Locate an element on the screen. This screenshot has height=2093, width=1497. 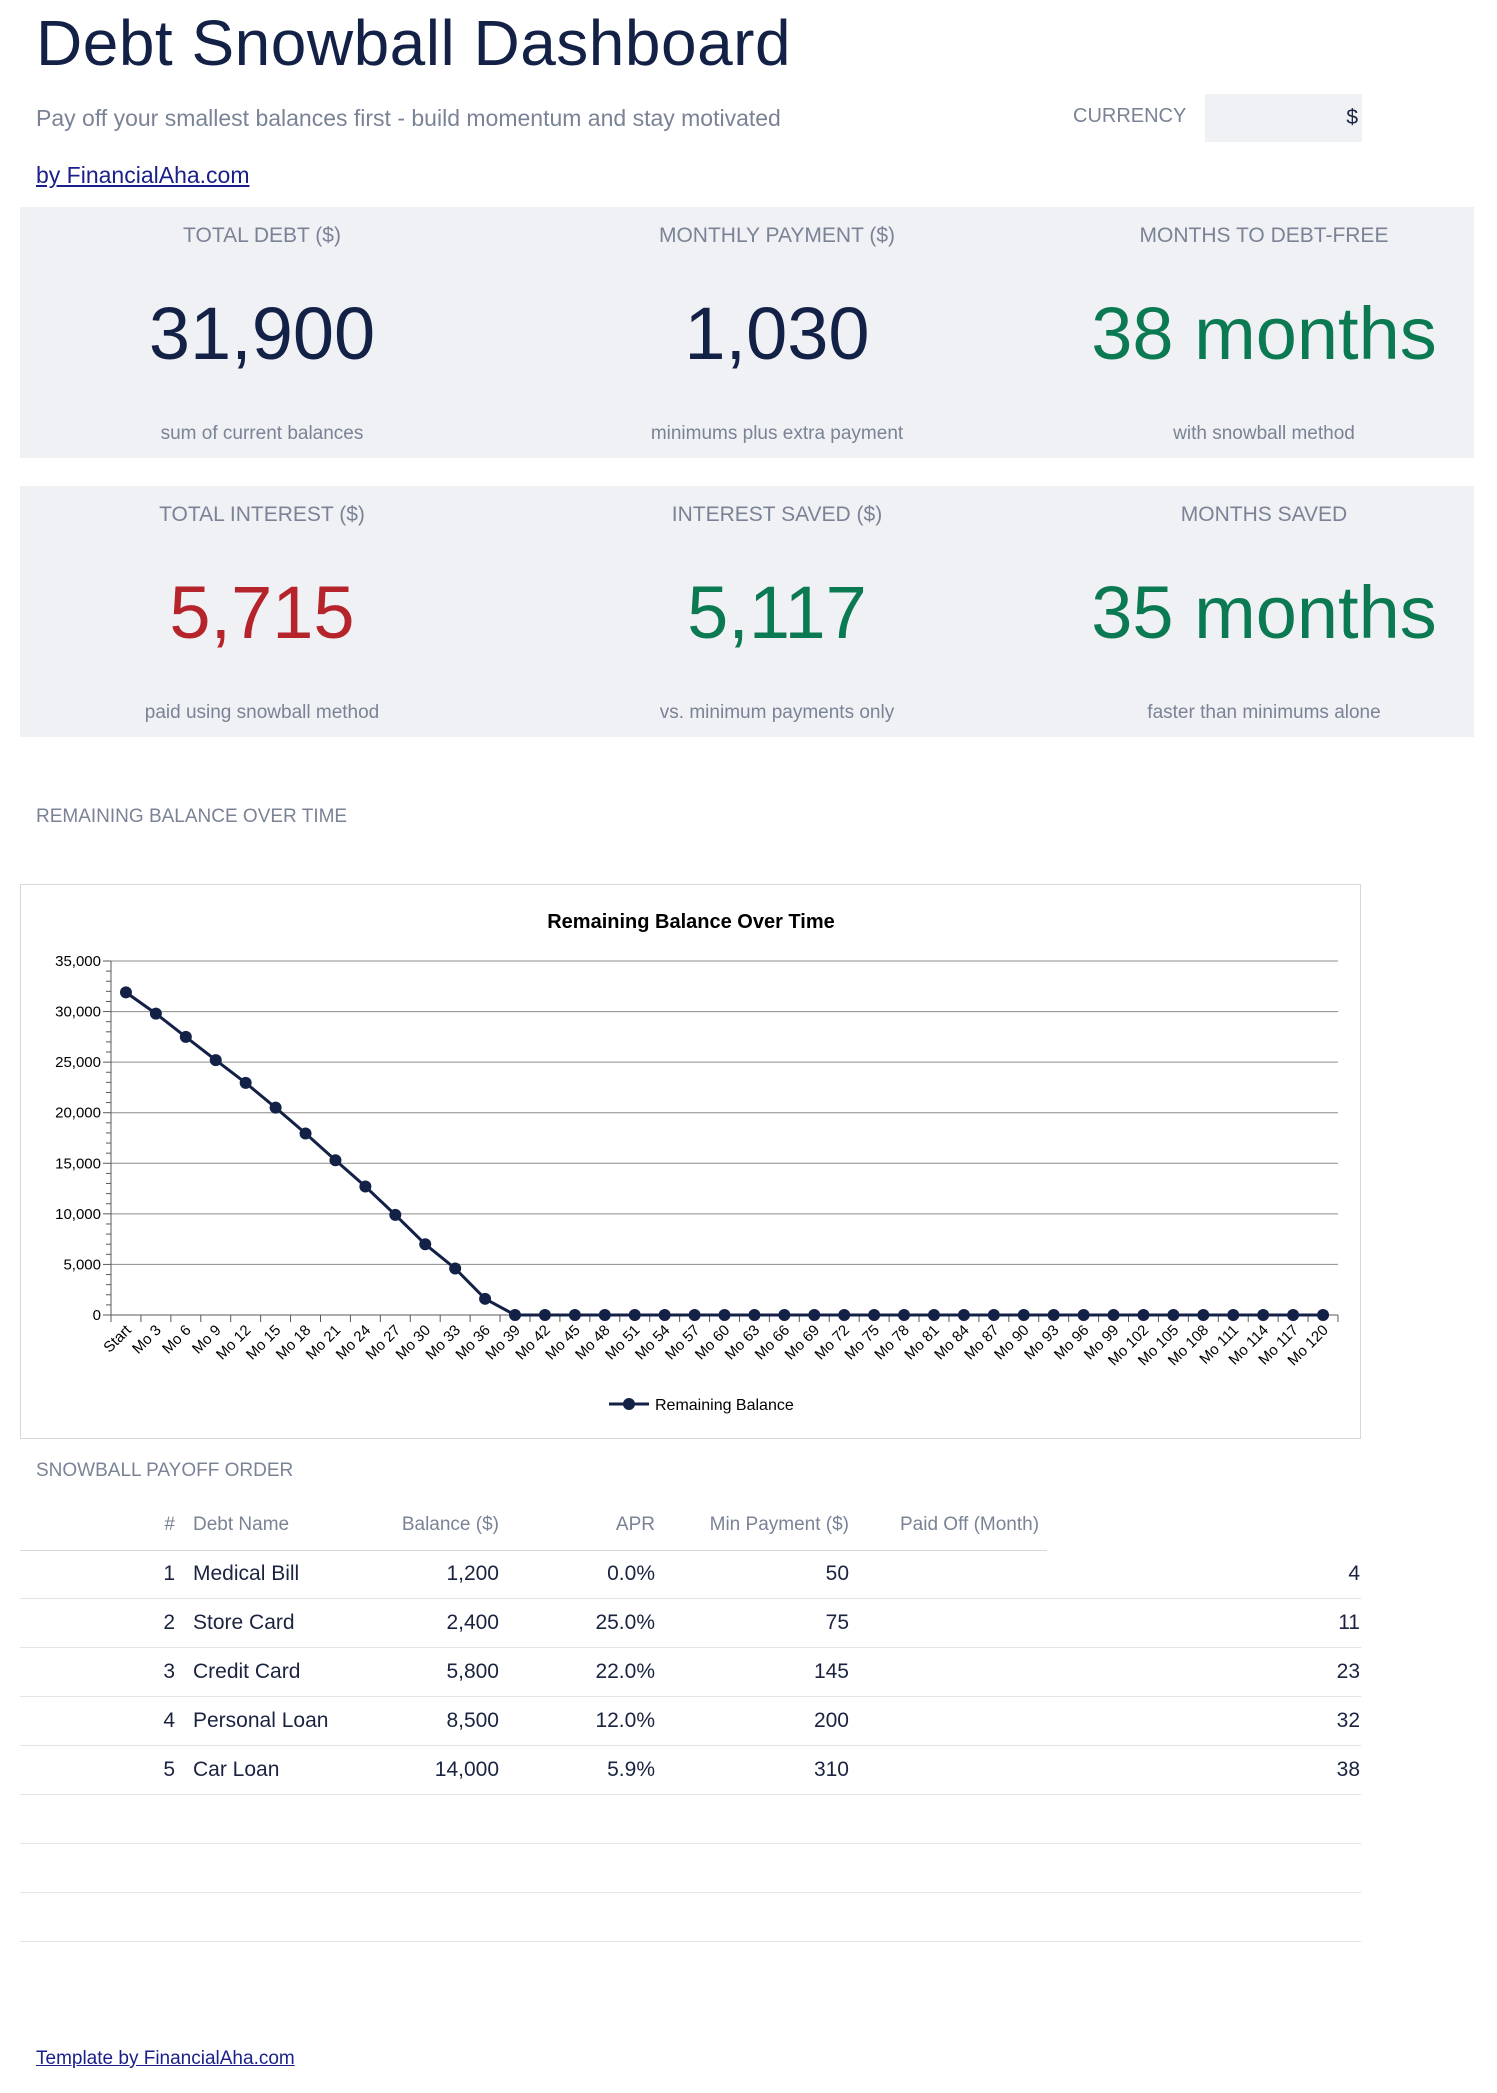
cell-min-payment: 75 is located at coordinates (837, 1622).